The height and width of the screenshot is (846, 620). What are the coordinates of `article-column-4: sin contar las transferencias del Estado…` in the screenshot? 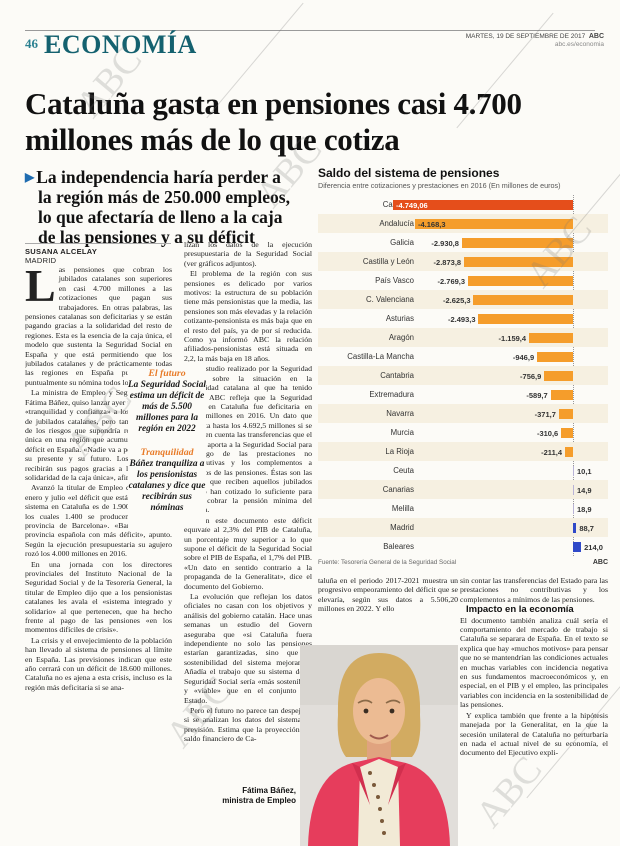 It's located at (534, 708).